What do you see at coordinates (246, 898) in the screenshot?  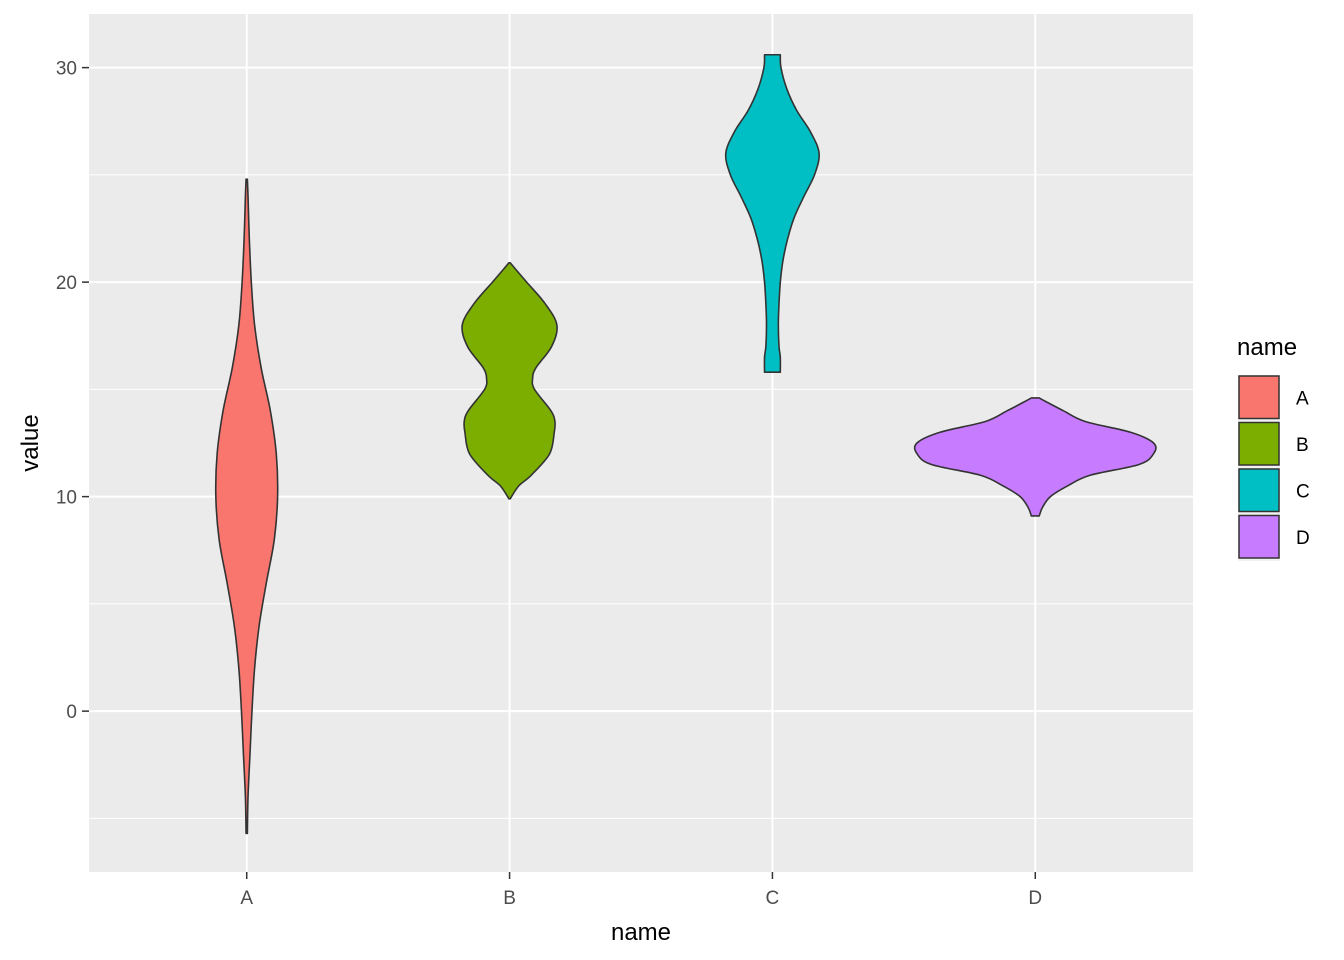 I see `x-tick-label: A` at bounding box center [246, 898].